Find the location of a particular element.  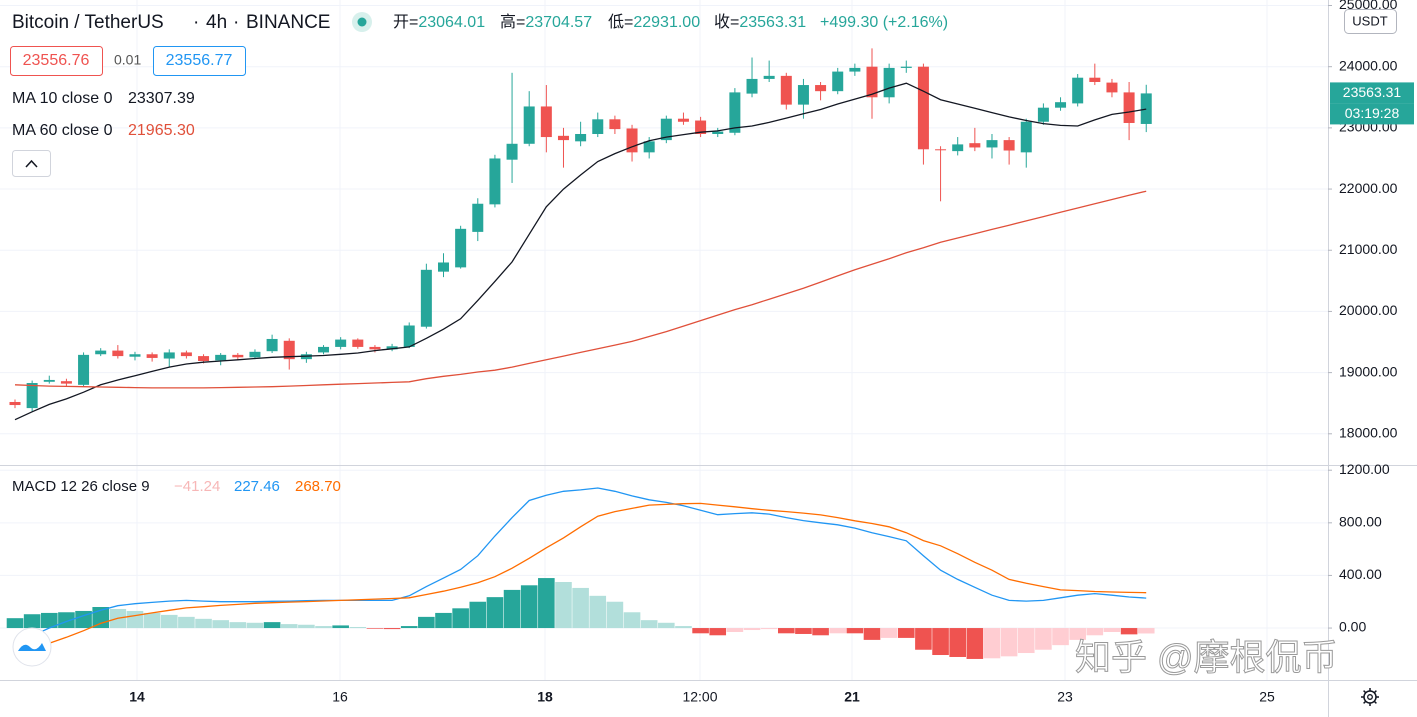

currency-box is located at coordinates (1370, 21).